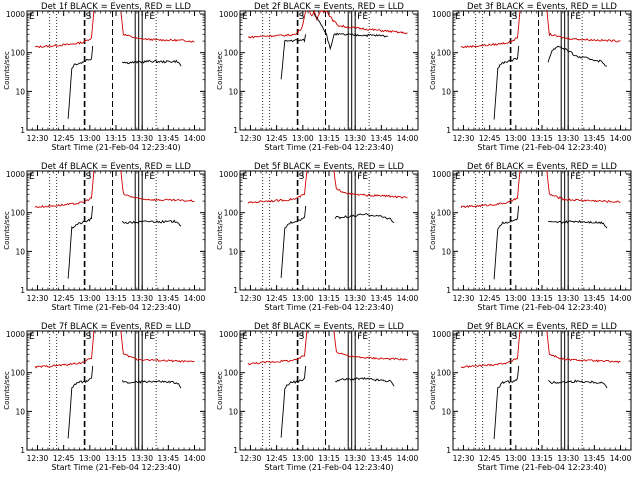 This screenshot has width=640, height=484. What do you see at coordinates (542, 167) in the screenshot?
I see `panel-title: Det 6f BLACK = Events, RED = LLD` at bounding box center [542, 167].